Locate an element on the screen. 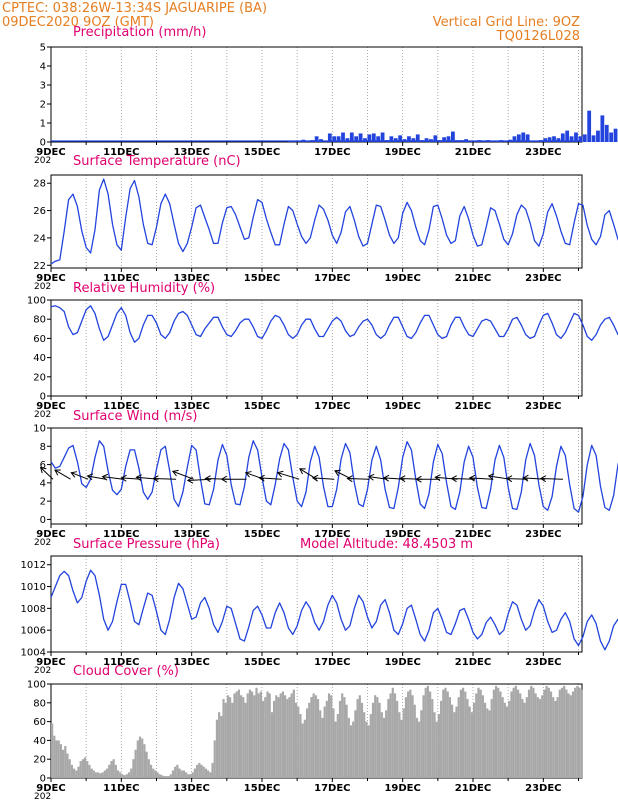  x-year-label: 202 is located at coordinates (42, 796).